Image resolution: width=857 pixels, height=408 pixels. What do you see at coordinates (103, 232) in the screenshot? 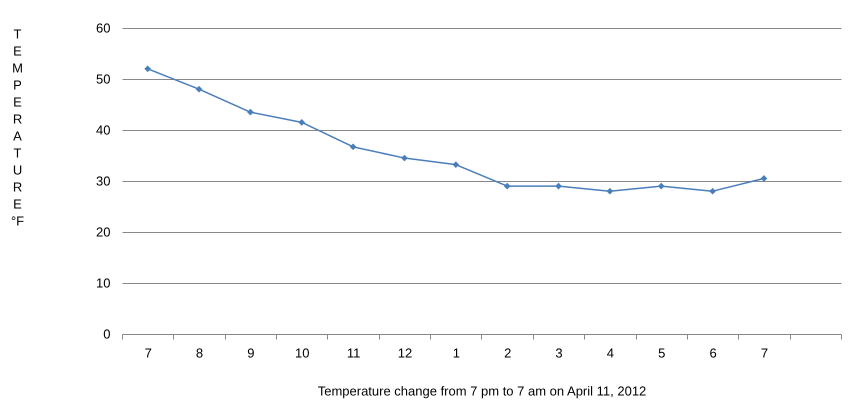
I see `y-tick-label: 20` at bounding box center [103, 232].